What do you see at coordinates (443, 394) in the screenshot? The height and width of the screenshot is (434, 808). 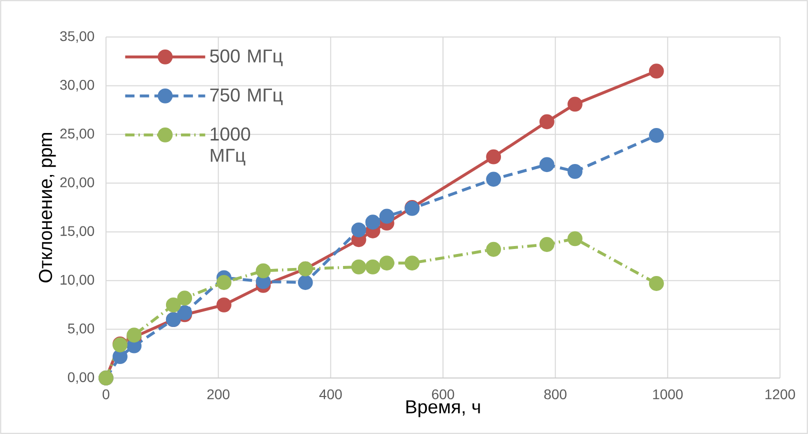 I see `x-tick-label: 600` at bounding box center [443, 394].